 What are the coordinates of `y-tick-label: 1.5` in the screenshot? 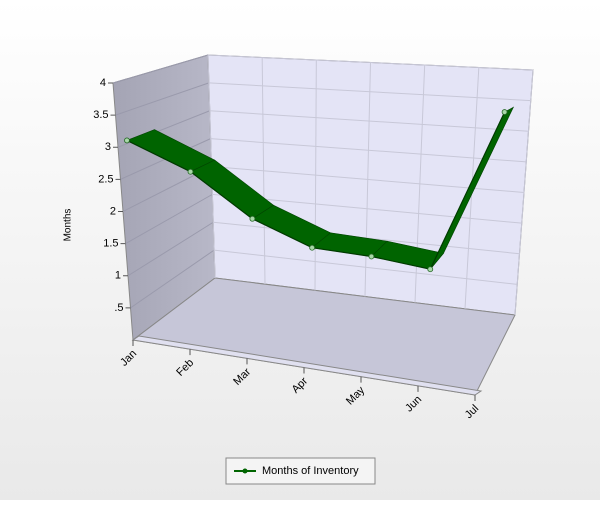 It's located at (110, 244).